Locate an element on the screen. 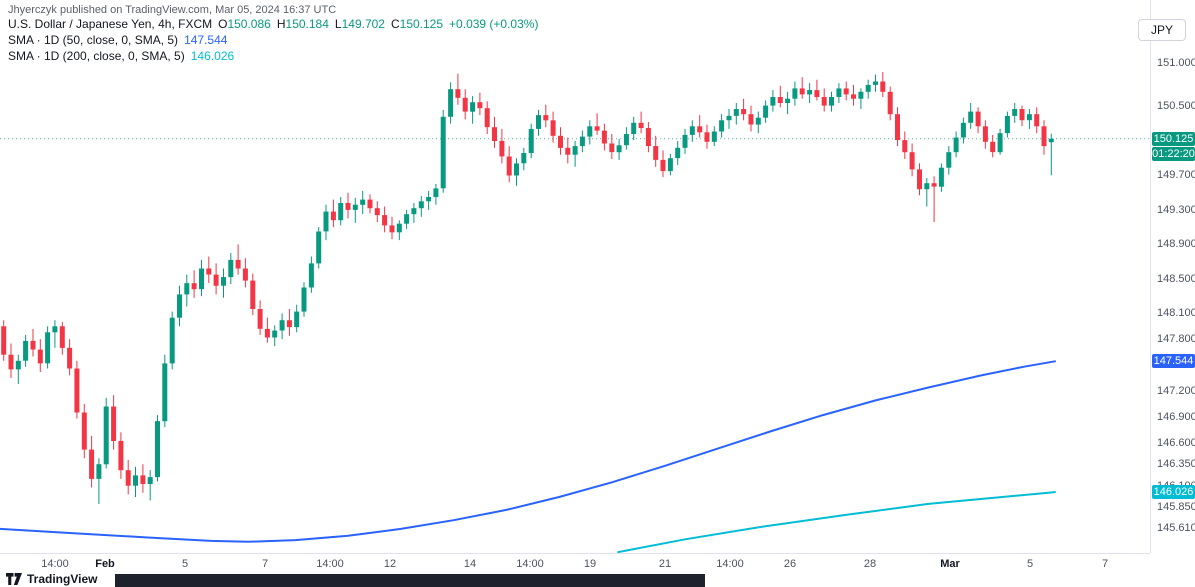  legend-sma50-row: SMA · 1D (50, close, 0, SMA, 5) 147.544 is located at coordinates (273, 40).